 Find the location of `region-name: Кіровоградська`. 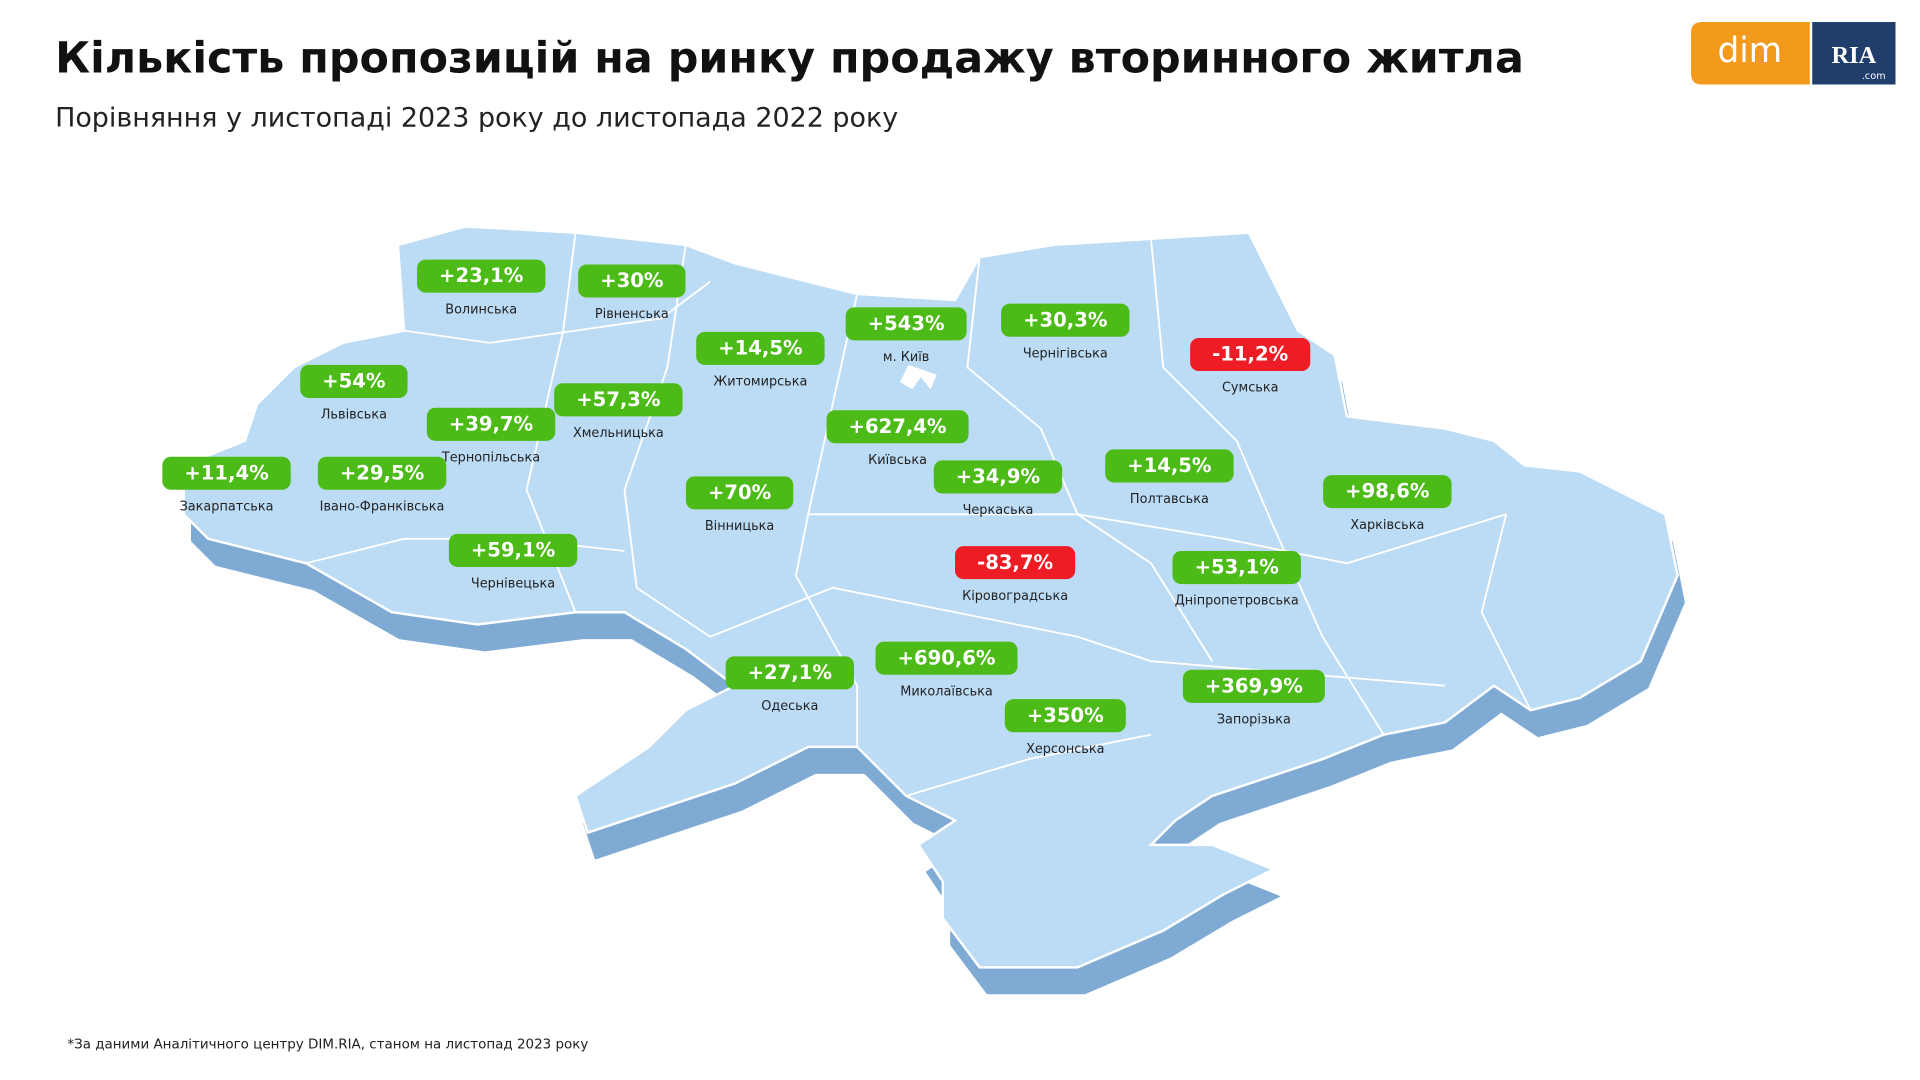

region-name: Кіровоградська is located at coordinates (1015, 596).